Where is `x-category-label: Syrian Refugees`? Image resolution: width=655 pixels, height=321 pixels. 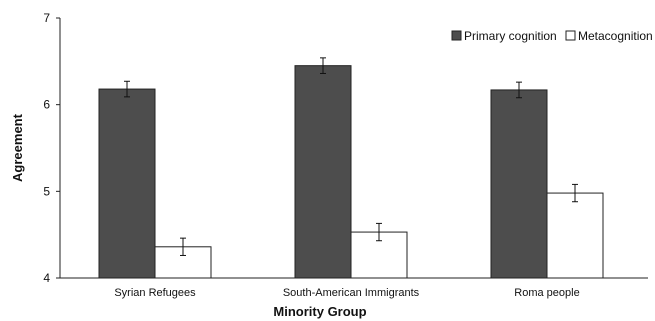
x-category-label: Syrian Refugees is located at coordinates (155, 293).